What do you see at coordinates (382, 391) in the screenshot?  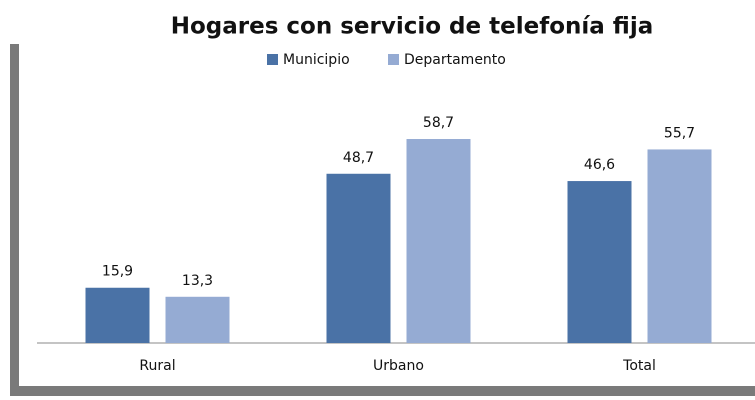 I see `frame-shadow-bottom` at bounding box center [382, 391].